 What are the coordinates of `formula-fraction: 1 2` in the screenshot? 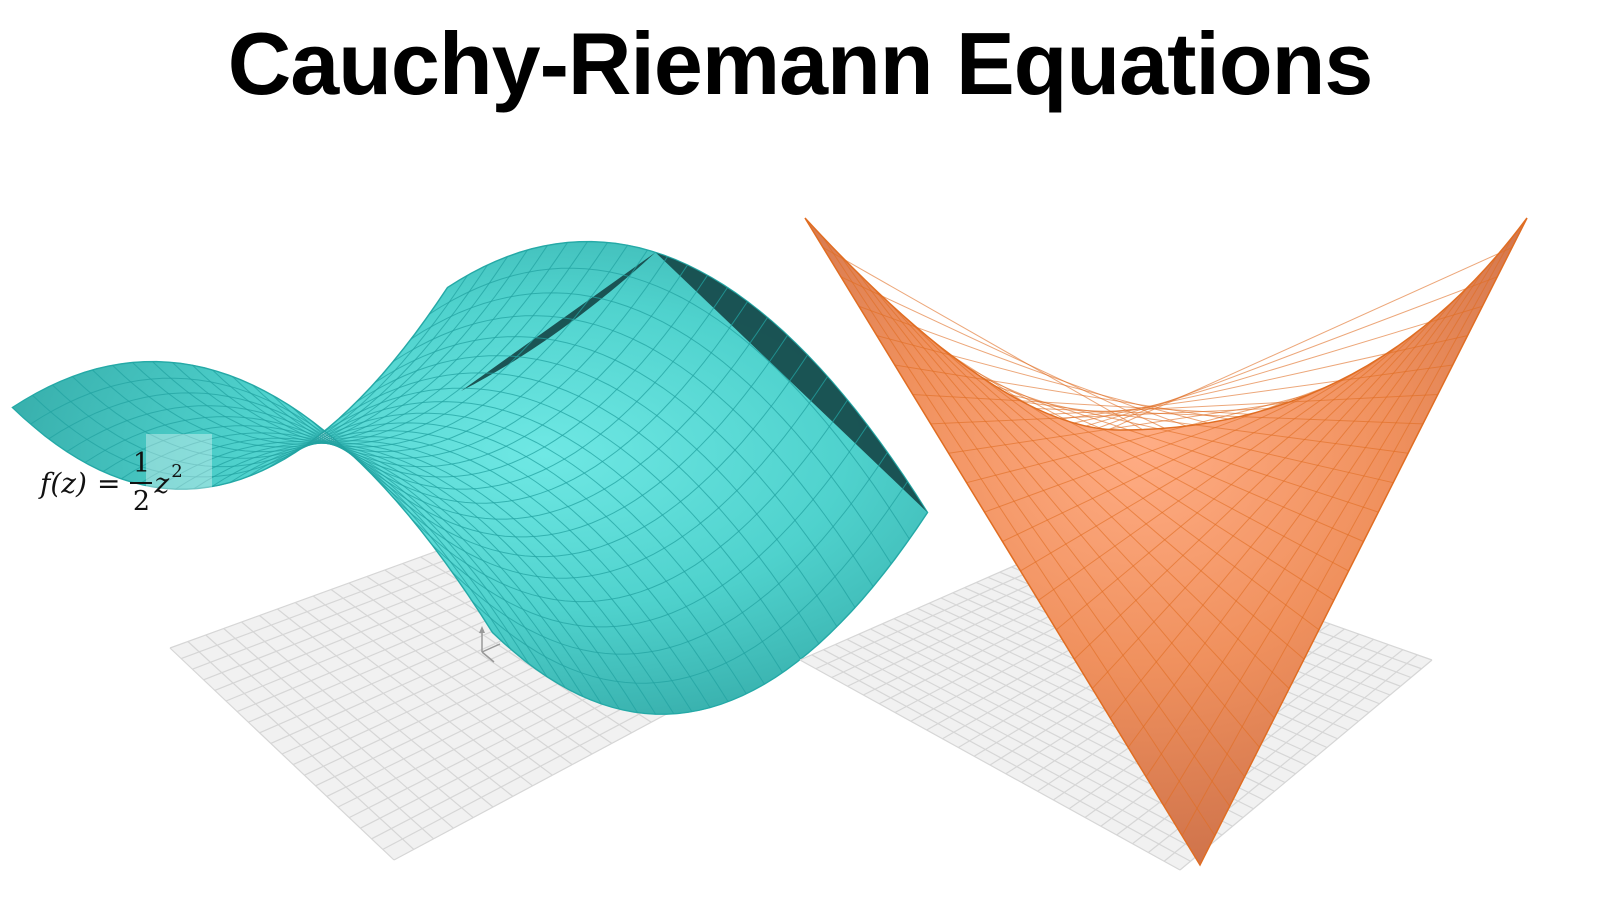 It's located at (141, 482).